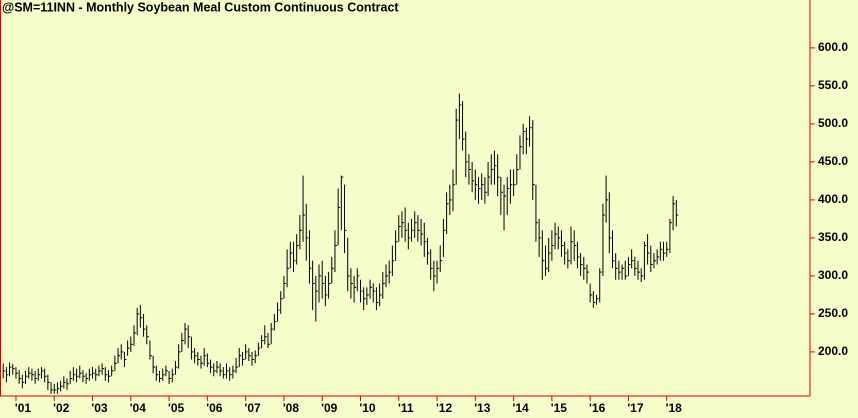 Image resolution: width=858 pixels, height=418 pixels. What do you see at coordinates (833, 351) in the screenshot?
I see `y-tick-label: 200.0` at bounding box center [833, 351].